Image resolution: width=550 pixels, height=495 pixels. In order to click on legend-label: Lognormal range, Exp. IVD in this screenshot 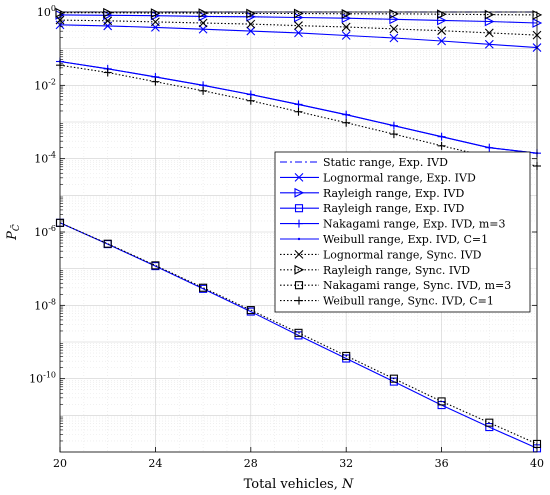, I will do `click(399, 177)`.